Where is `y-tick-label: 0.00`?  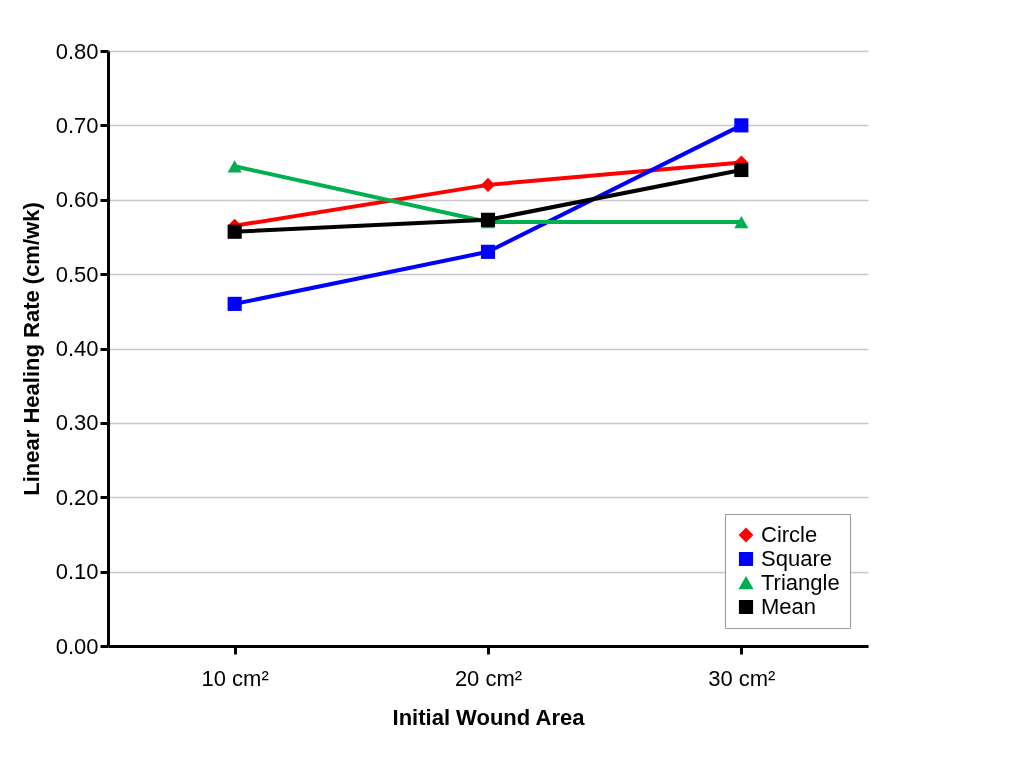 y-tick-label: 0.00 is located at coordinates (77, 646).